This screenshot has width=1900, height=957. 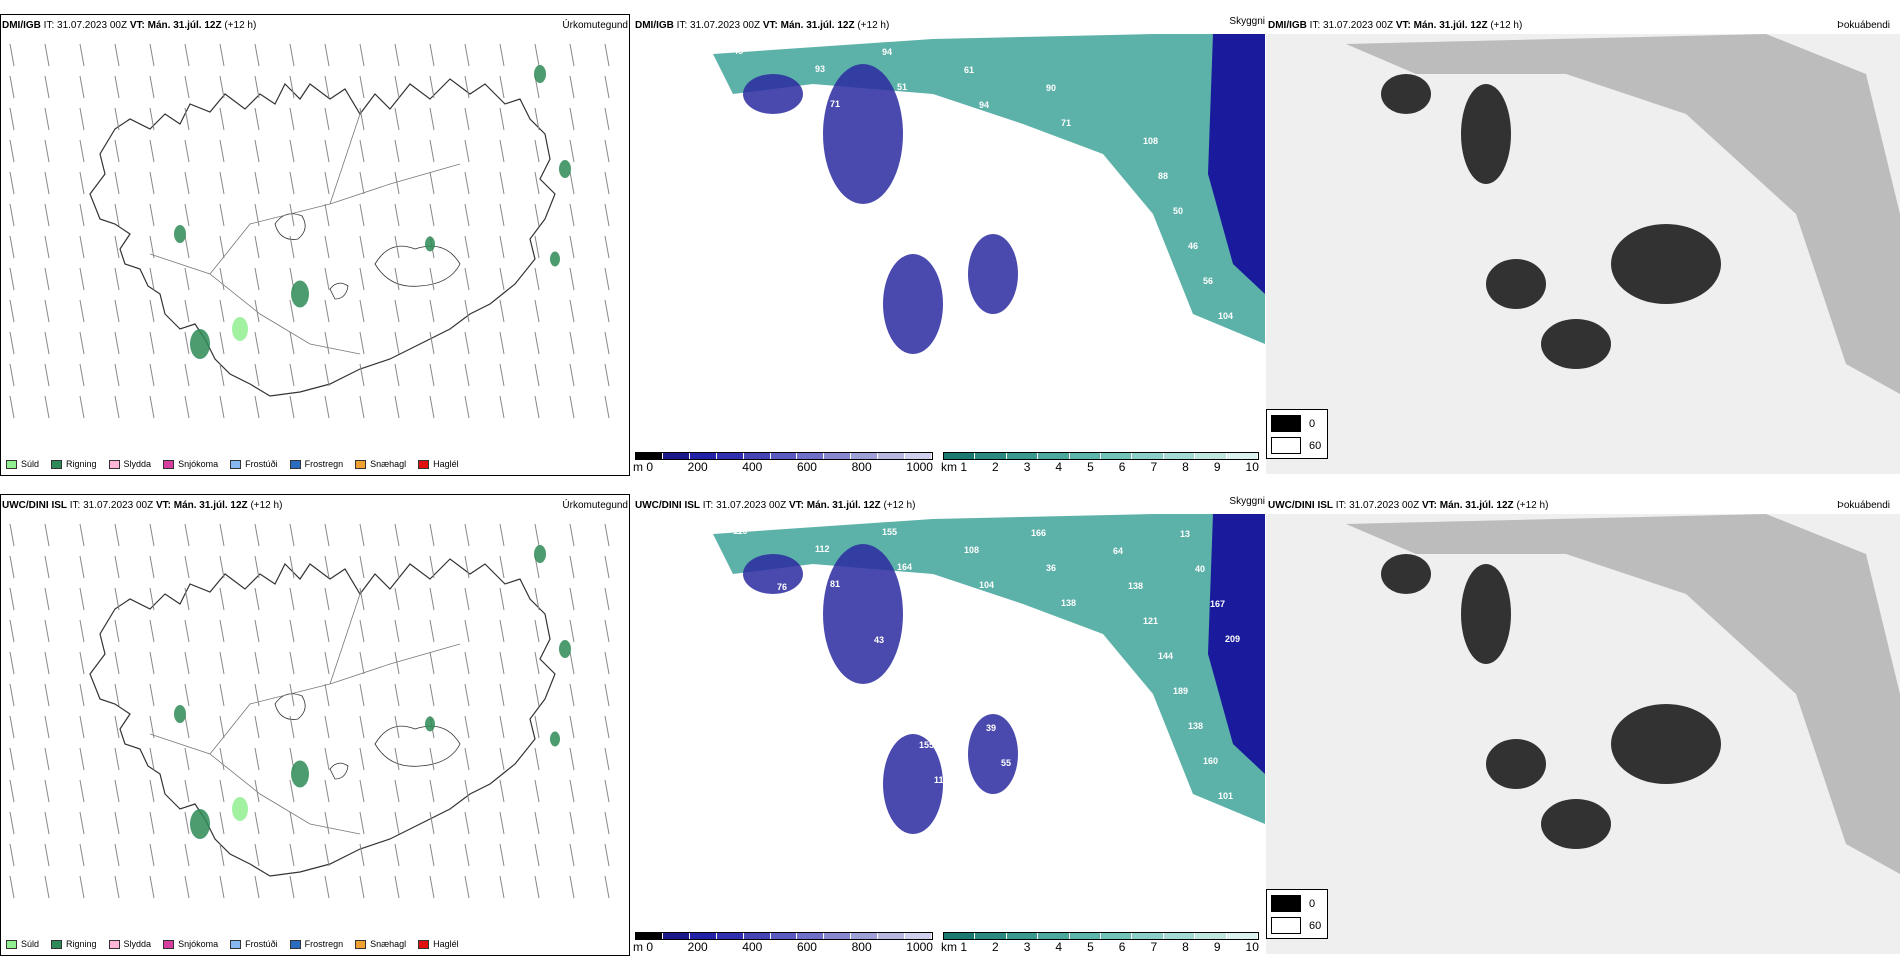 I want to click on colorbar-tick: 9, so click(x=1217, y=947).